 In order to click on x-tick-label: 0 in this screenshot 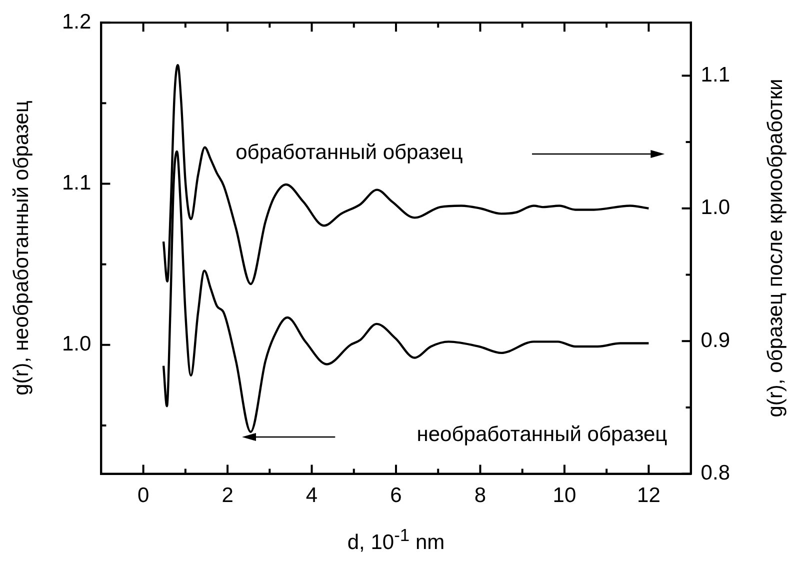, I will do `click(143, 496)`.